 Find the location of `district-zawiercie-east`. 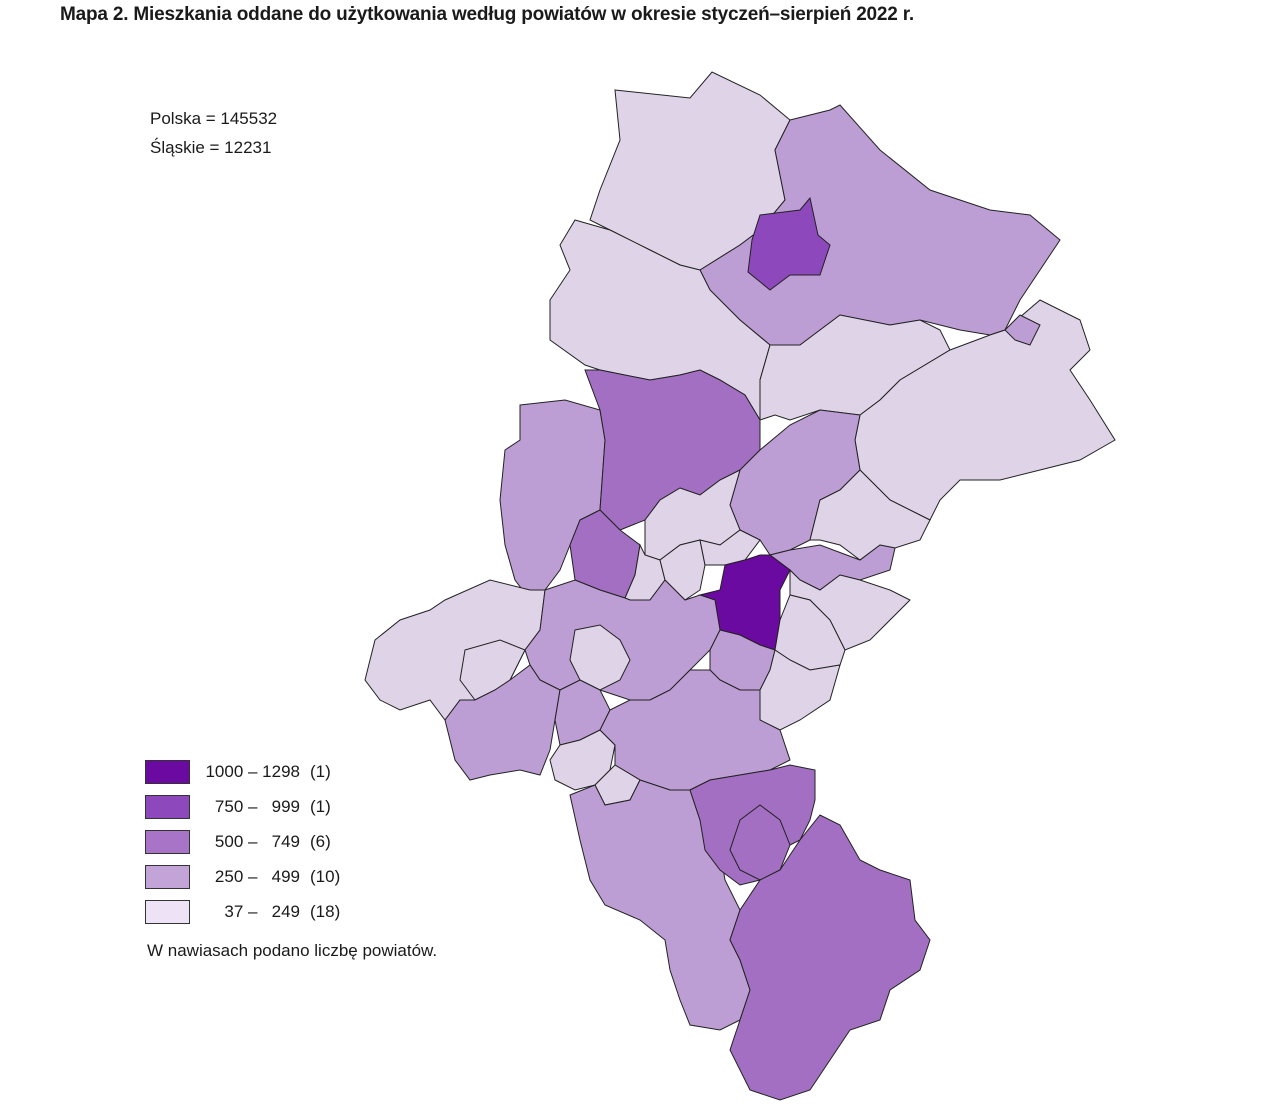

district-zawiercie-east is located at coordinates (1022, 330).